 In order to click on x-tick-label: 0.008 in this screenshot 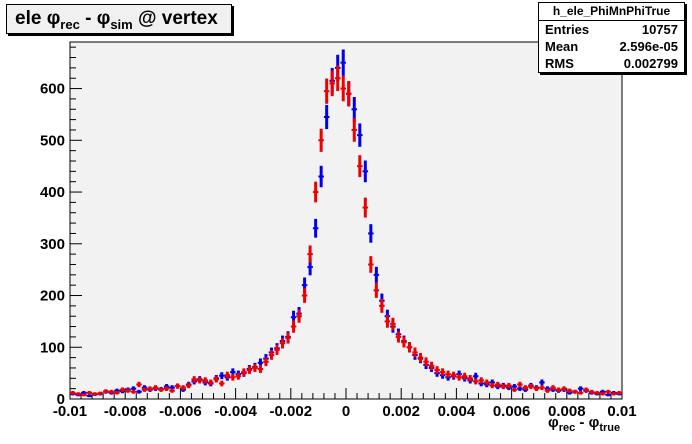, I will do `click(567, 411)`.